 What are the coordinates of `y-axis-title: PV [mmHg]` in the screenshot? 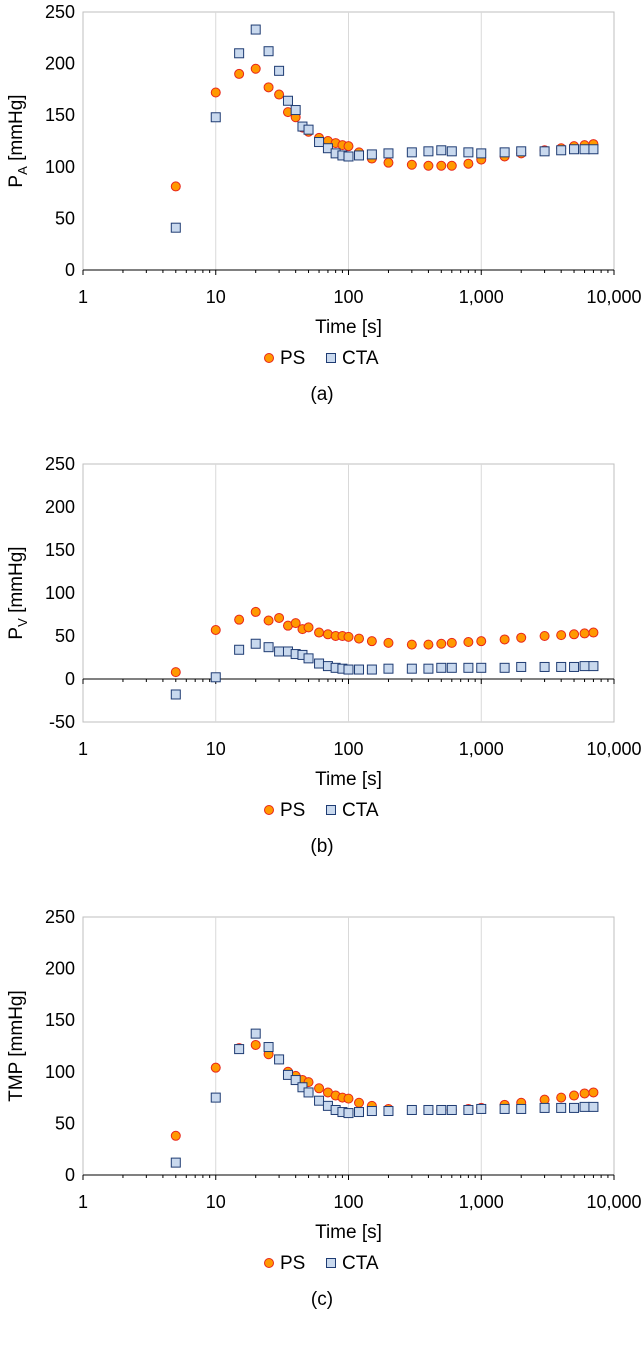 It's located at (18, 592).